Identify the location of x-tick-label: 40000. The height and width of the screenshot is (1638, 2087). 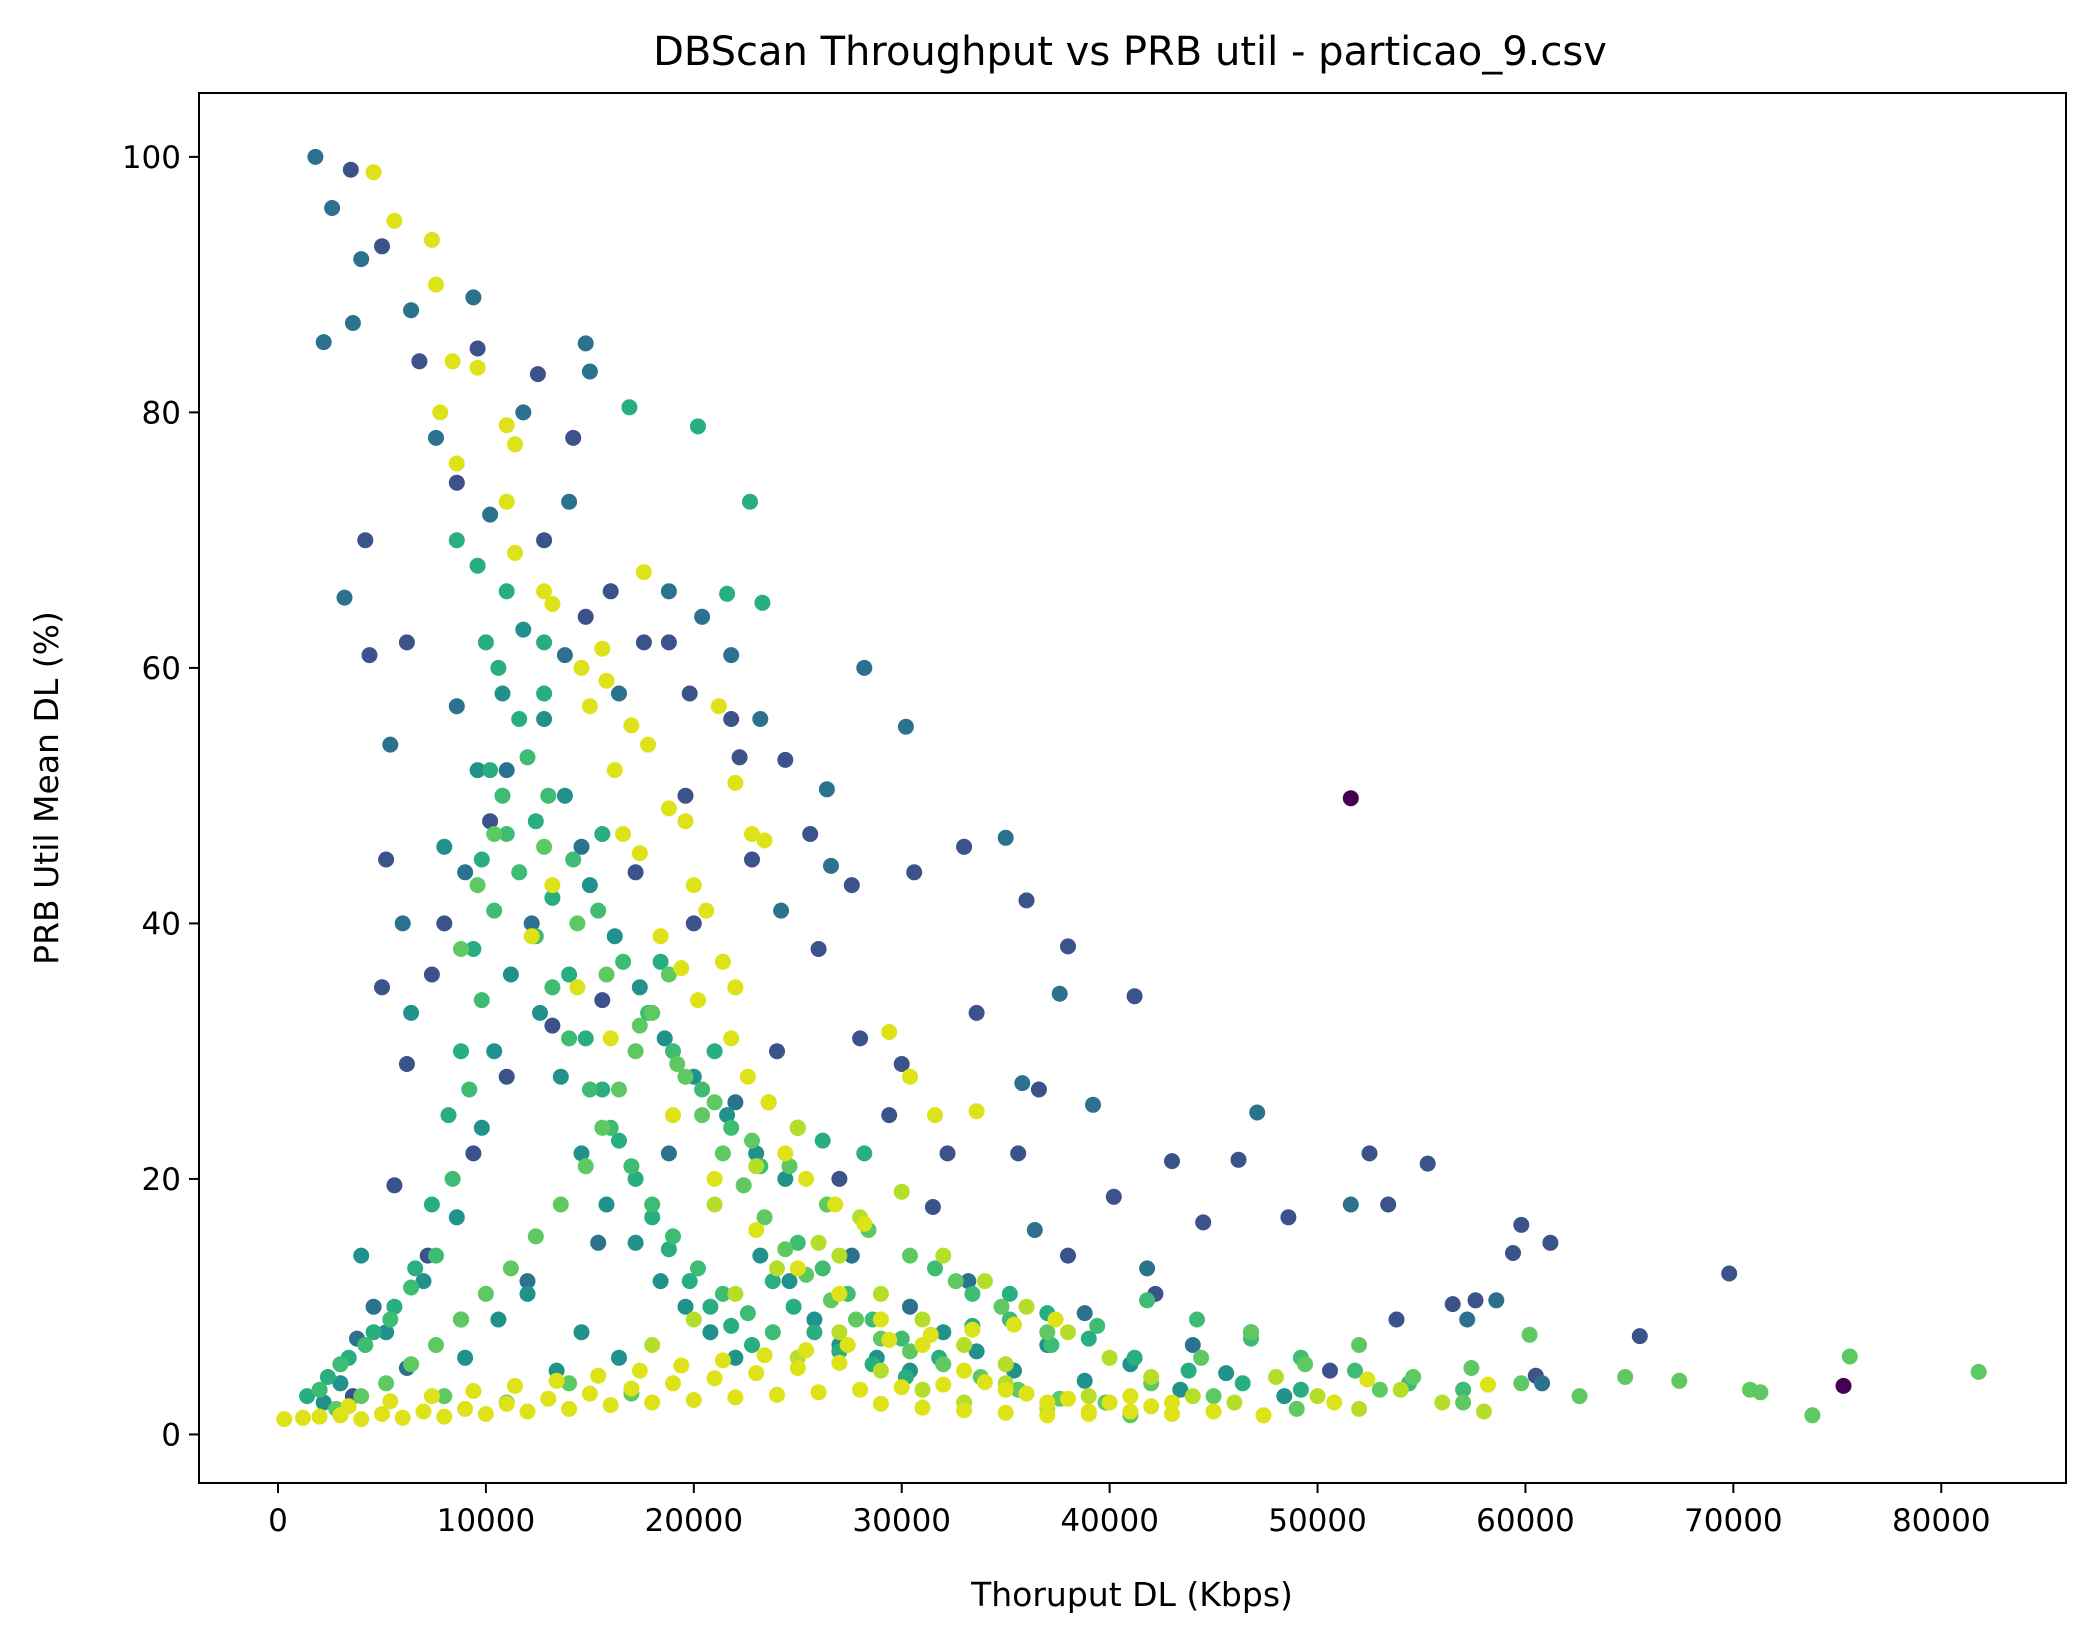
(1109, 1521).